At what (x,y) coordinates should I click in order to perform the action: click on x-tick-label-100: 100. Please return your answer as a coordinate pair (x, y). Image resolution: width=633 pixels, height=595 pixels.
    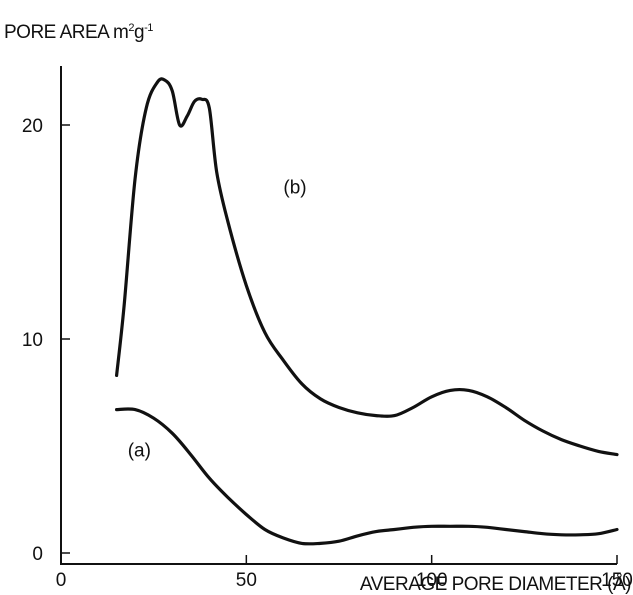
    Looking at the image, I should click on (432, 580).